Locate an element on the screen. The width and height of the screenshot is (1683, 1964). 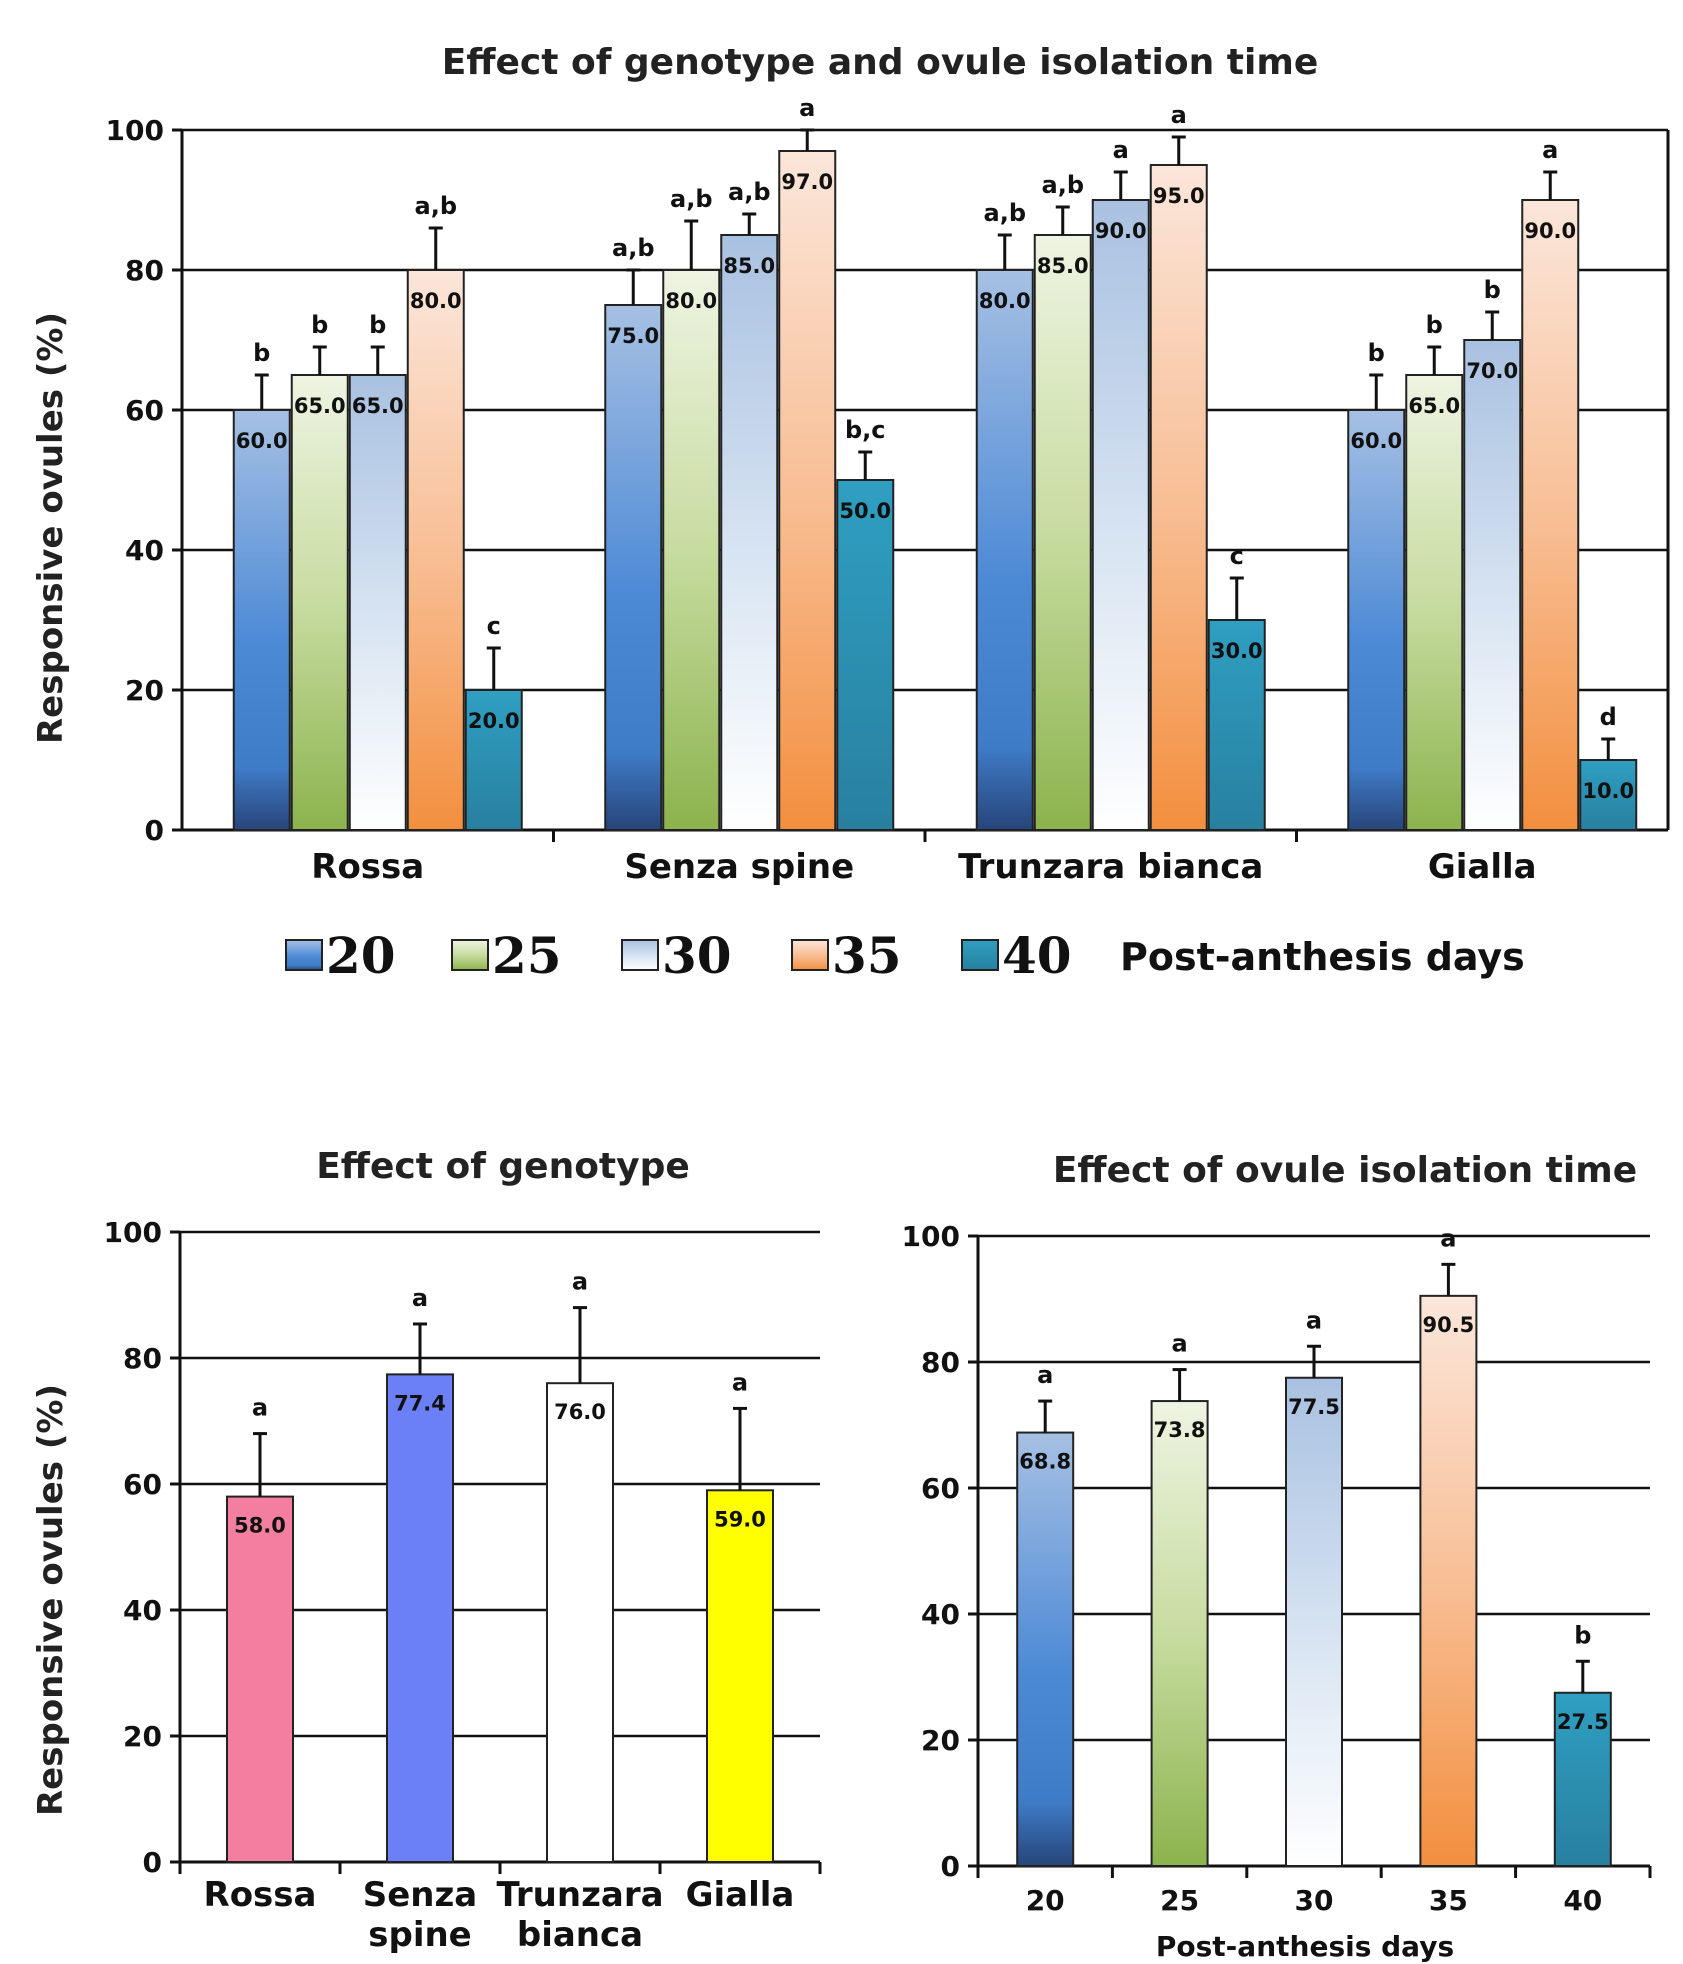
category-label-line: bianca is located at coordinates (580, 1935).